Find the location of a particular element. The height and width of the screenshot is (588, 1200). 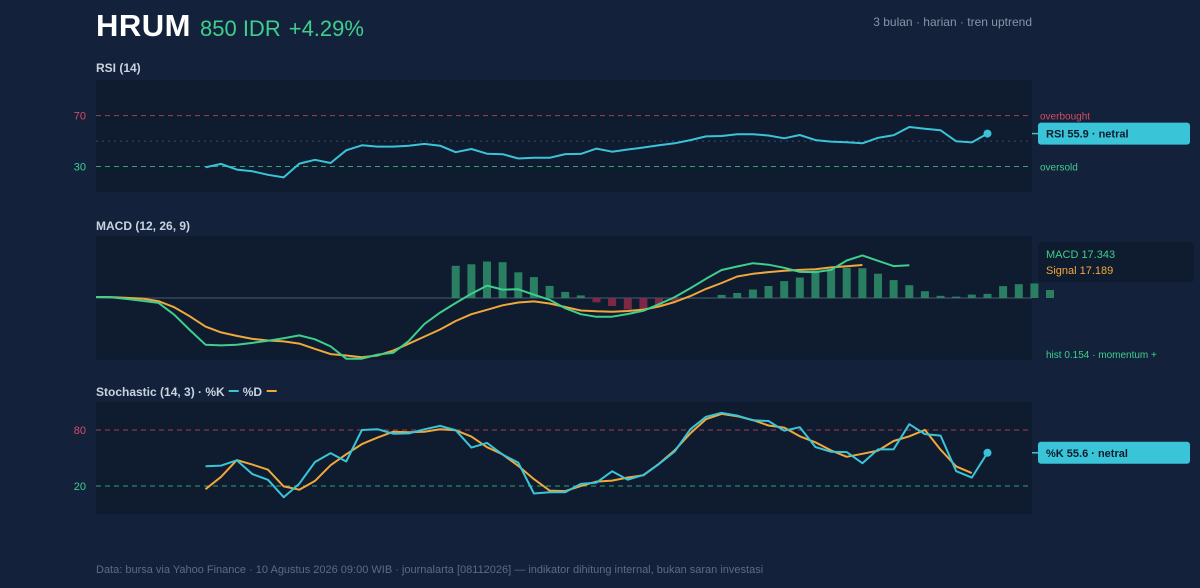

rsi-overbought-label: overbought is located at coordinates (1065, 117).